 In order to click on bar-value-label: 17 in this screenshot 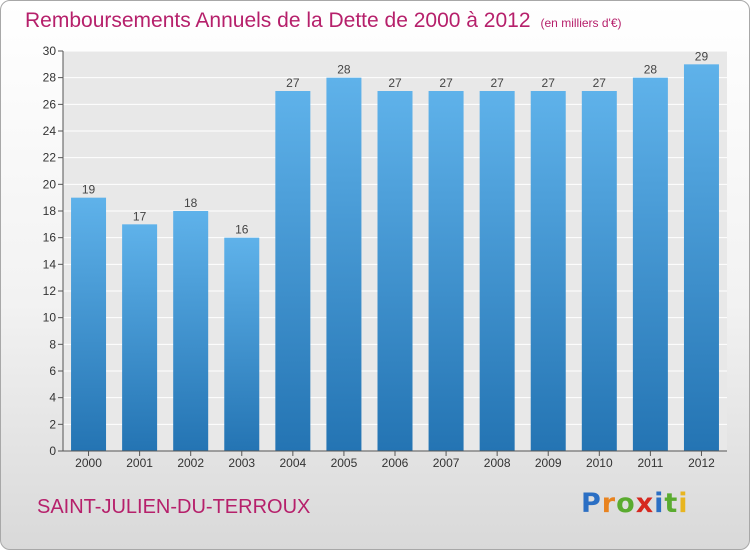, I will do `click(140, 216)`.